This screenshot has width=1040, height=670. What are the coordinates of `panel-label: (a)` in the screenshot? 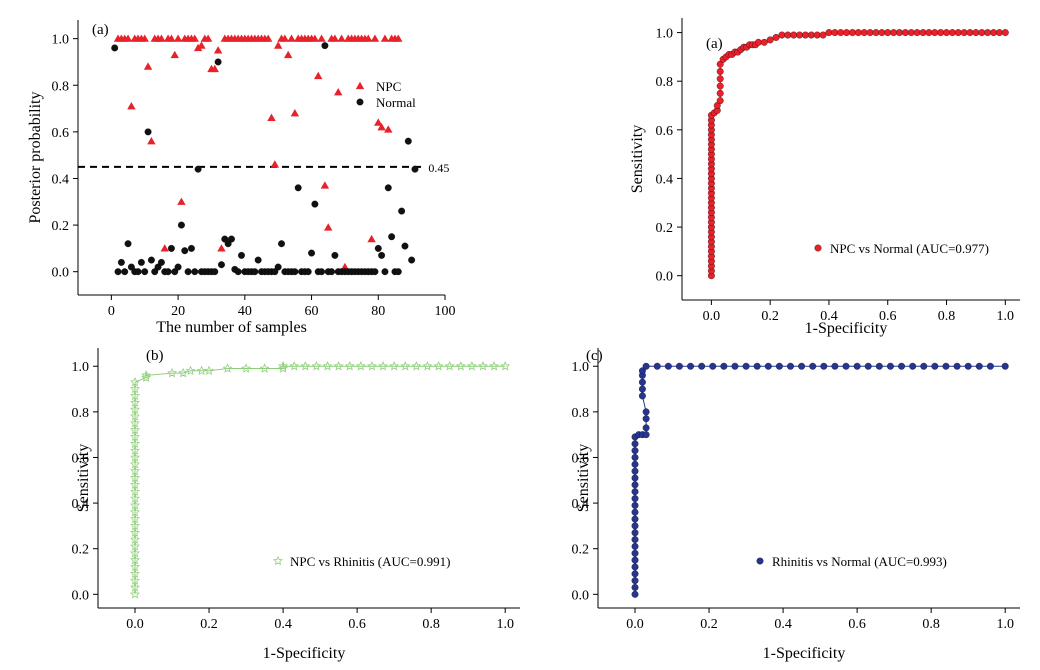 It's located at (100, 30).